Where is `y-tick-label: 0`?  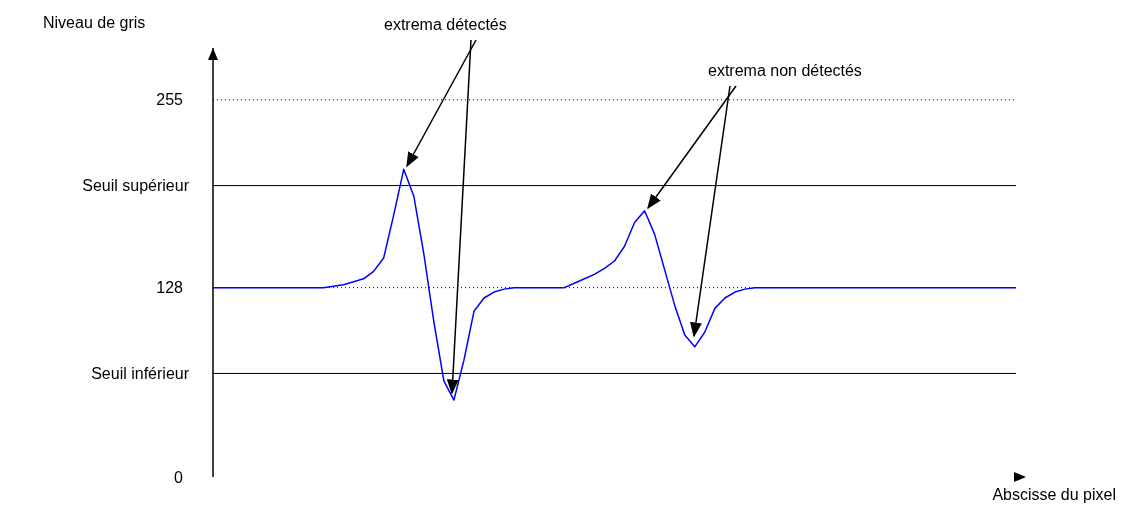
y-tick-label: 0 is located at coordinates (179, 477).